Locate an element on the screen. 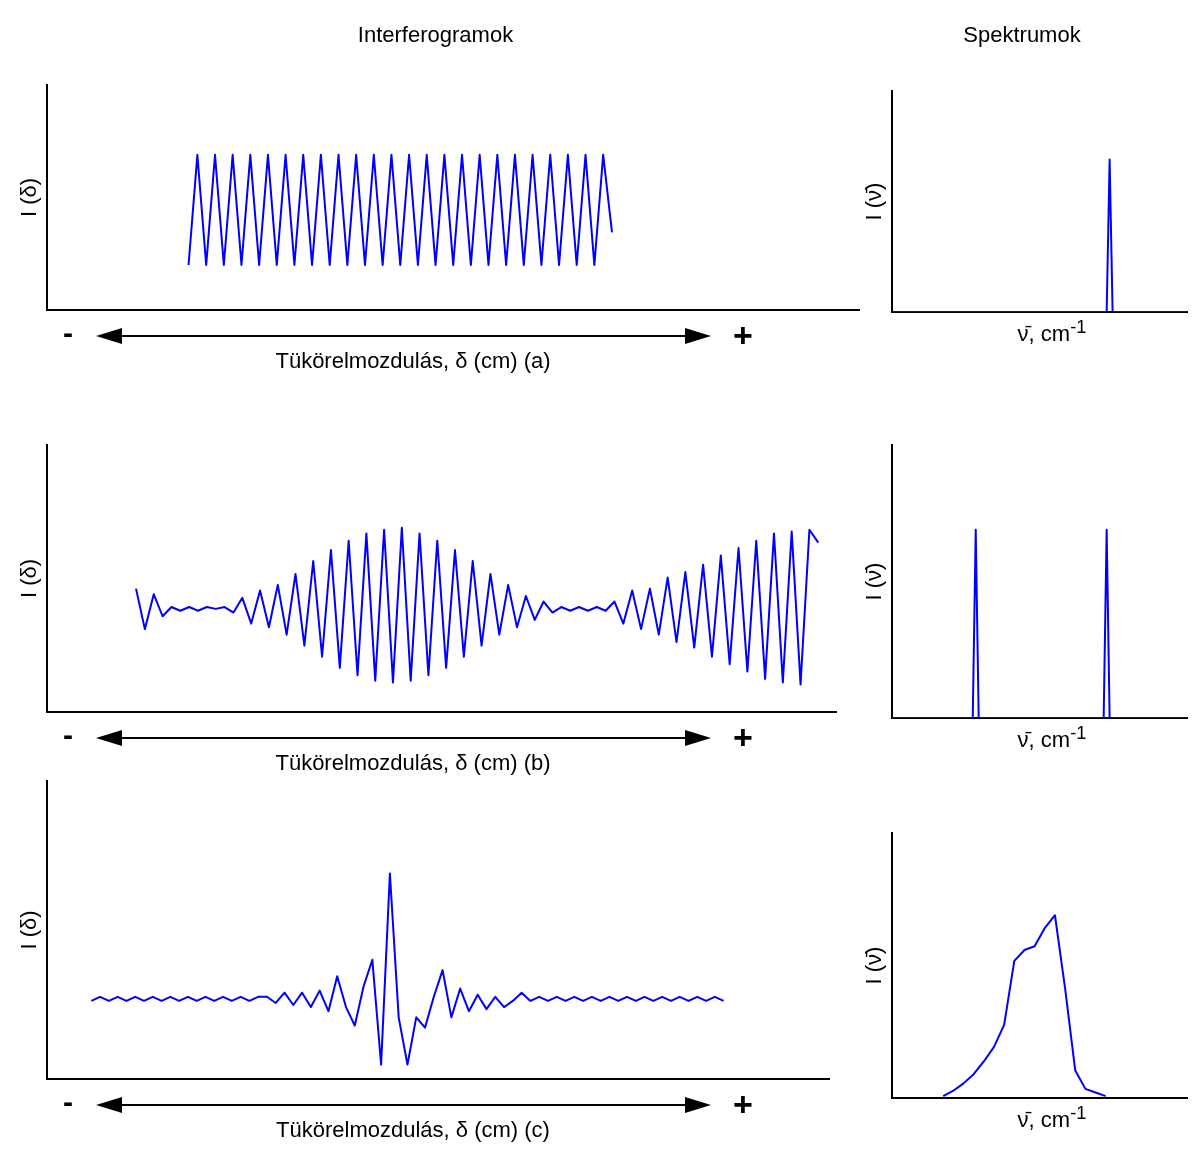  x-axis-title: Tükörelmozdulás, δ (cm) (a) is located at coordinates (413, 360).